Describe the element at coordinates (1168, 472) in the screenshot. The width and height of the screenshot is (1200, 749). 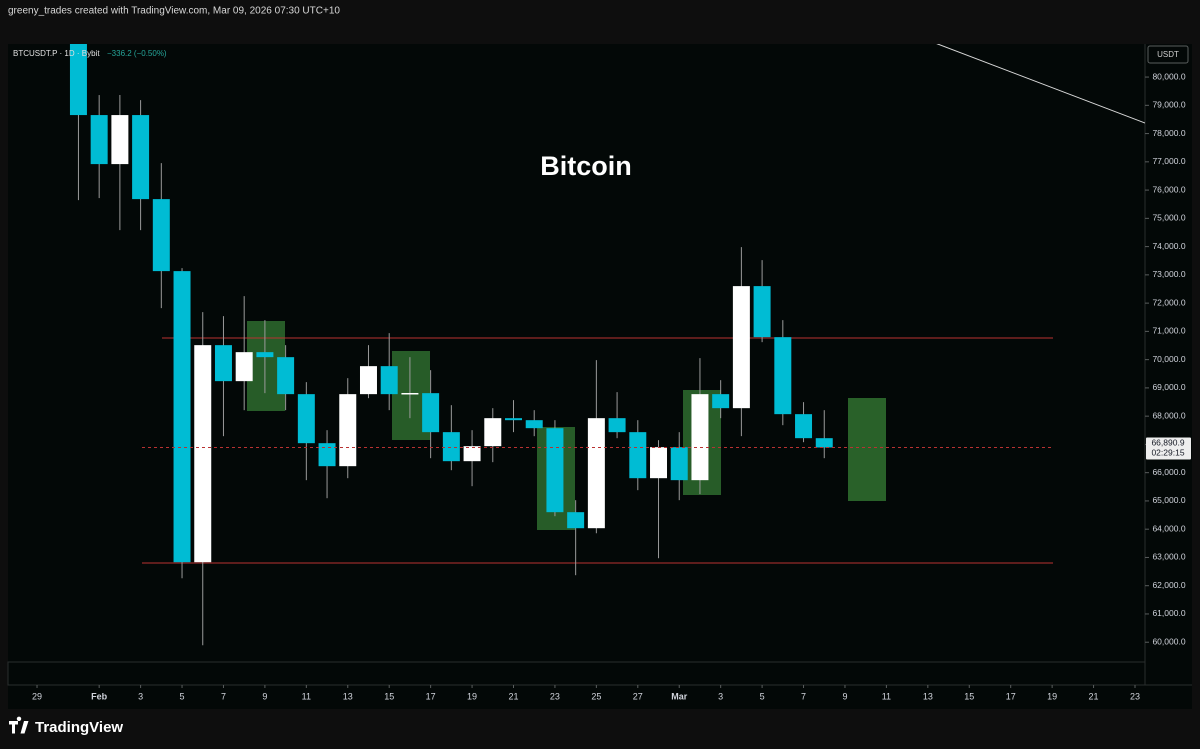
I see `y-tick-label: 66,000.0` at that location.